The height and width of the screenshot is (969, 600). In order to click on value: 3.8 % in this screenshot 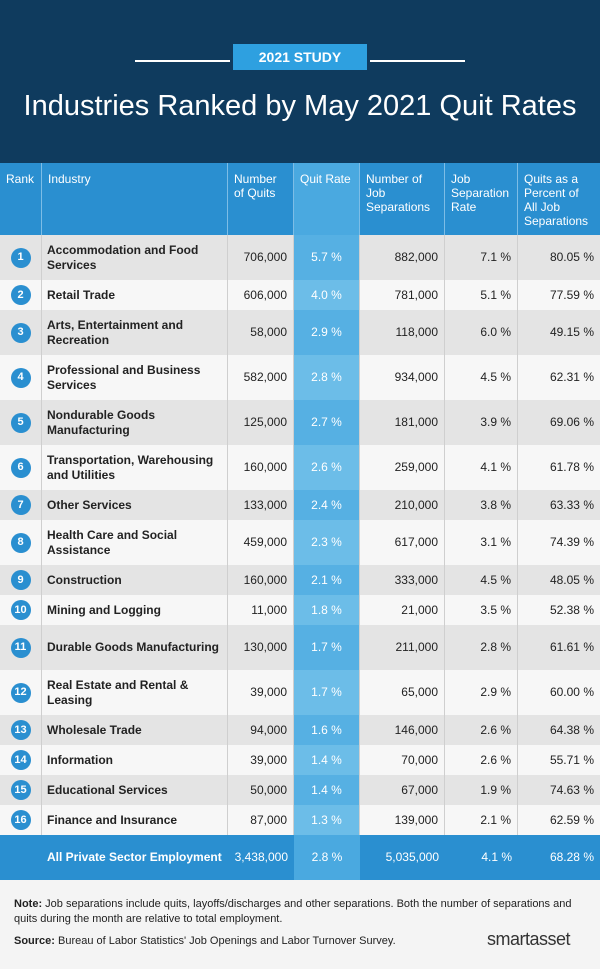, I will do `click(481, 505)`.